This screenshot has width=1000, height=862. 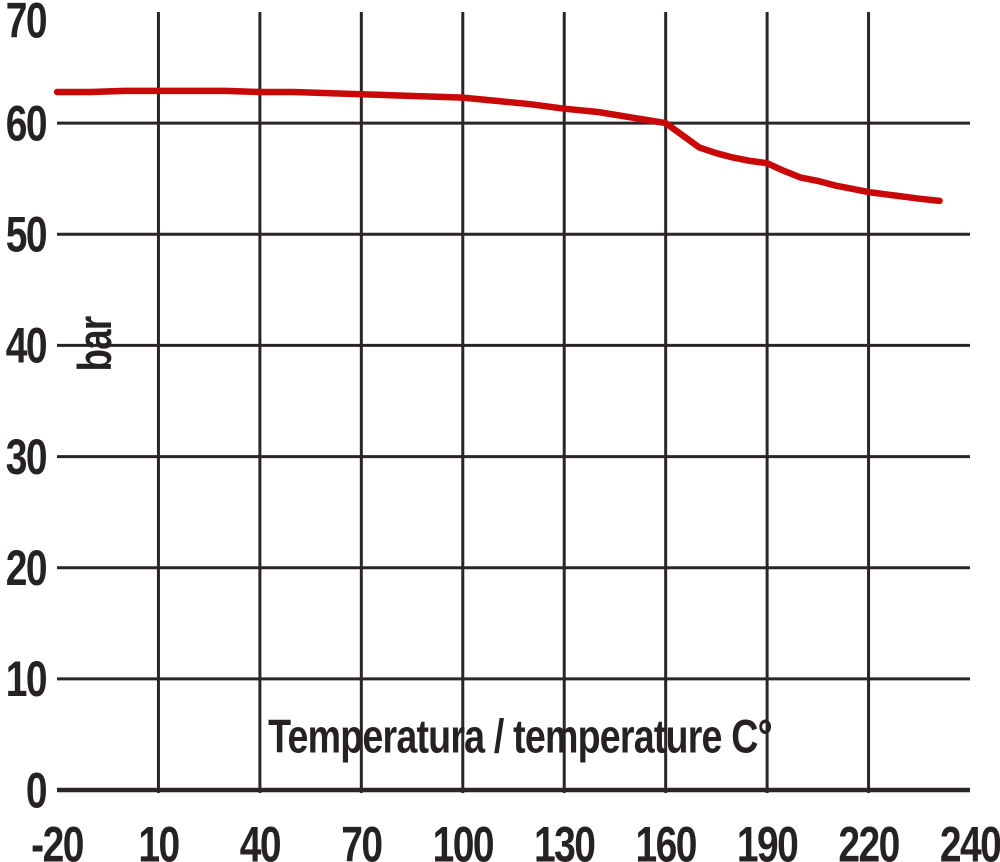 What do you see at coordinates (564, 839) in the screenshot?
I see `x-tick-label: 130` at bounding box center [564, 839].